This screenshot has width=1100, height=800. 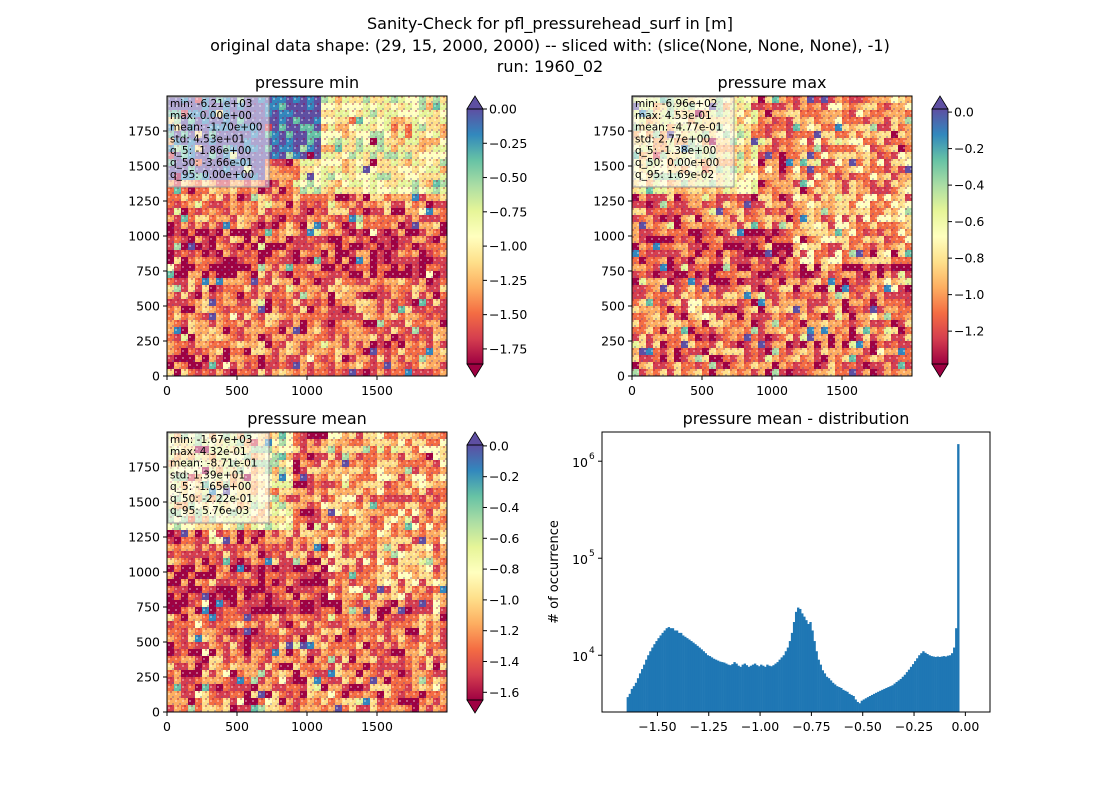 What do you see at coordinates (144, 236) in the screenshot?
I see `y-tick-label: 1000` at bounding box center [144, 236].